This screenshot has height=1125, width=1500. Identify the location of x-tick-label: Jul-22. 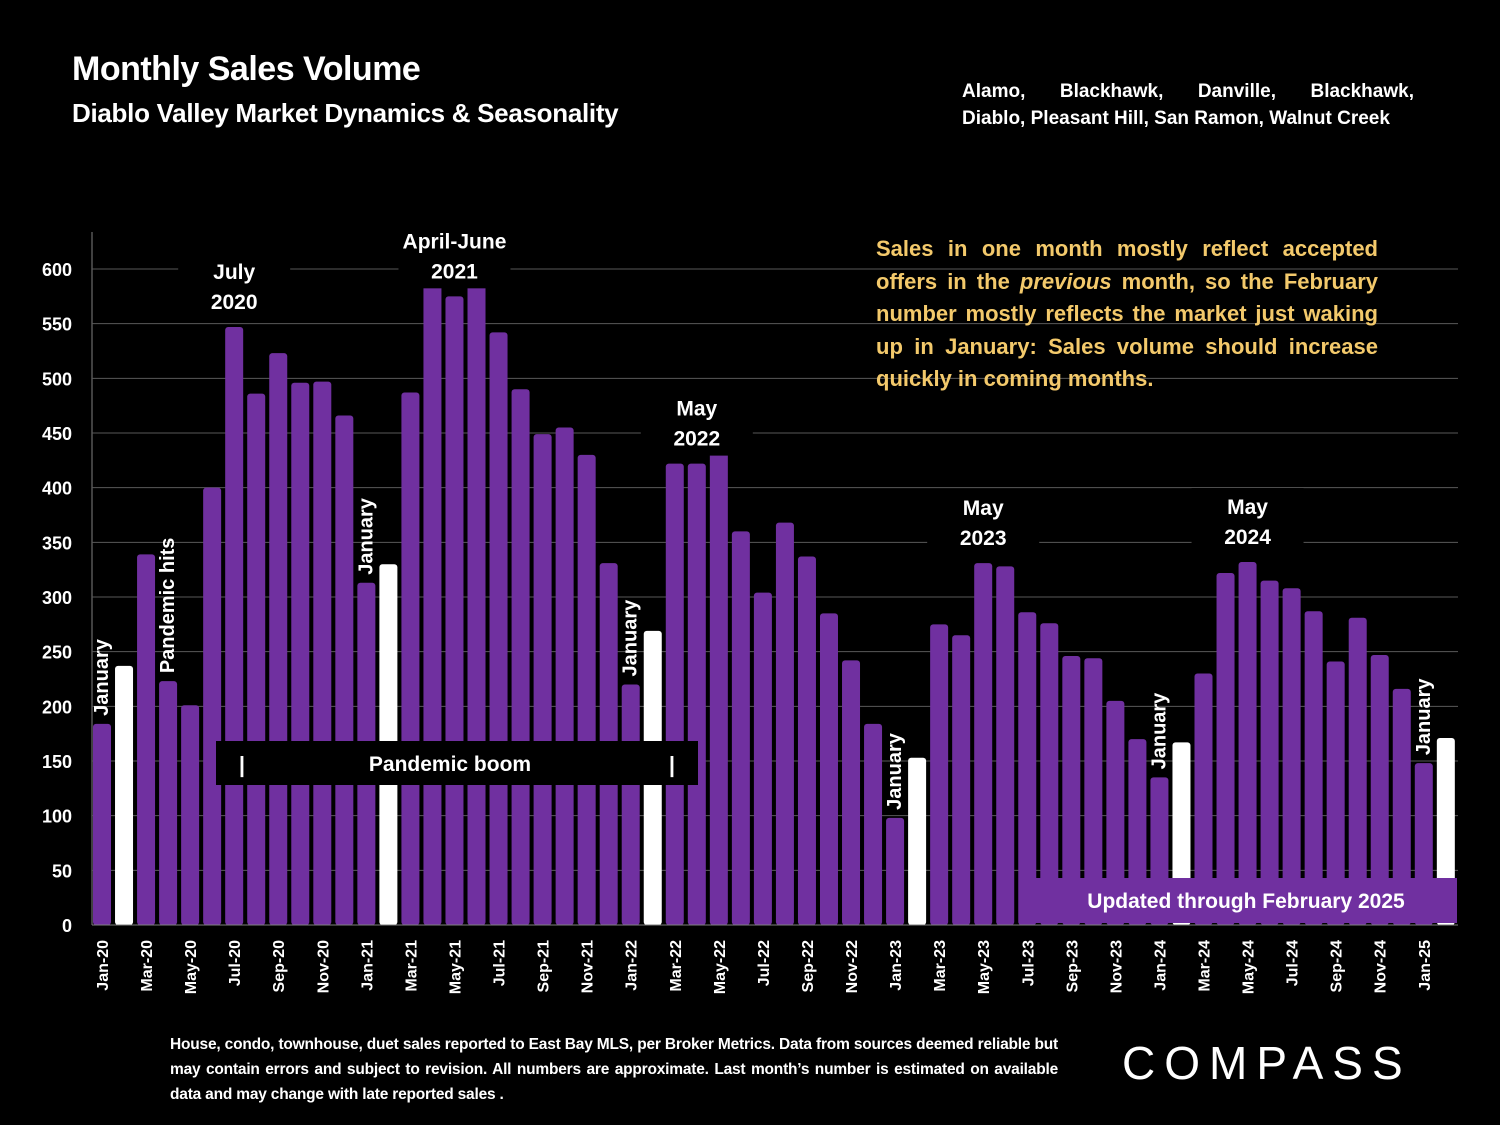
(764, 963).